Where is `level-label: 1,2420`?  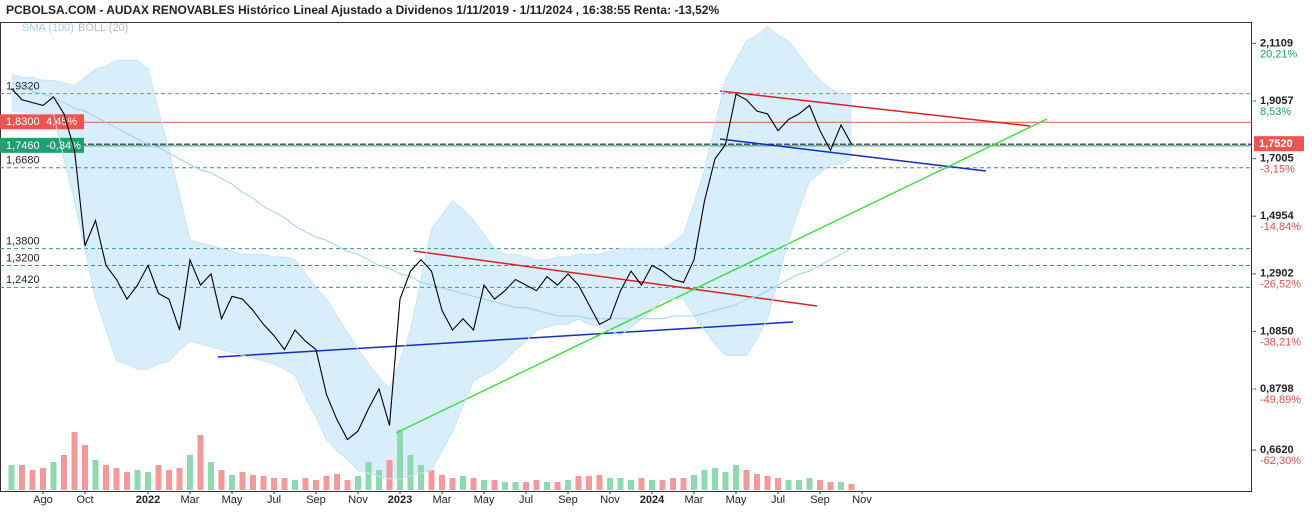 level-label: 1,2420 is located at coordinates (23, 280).